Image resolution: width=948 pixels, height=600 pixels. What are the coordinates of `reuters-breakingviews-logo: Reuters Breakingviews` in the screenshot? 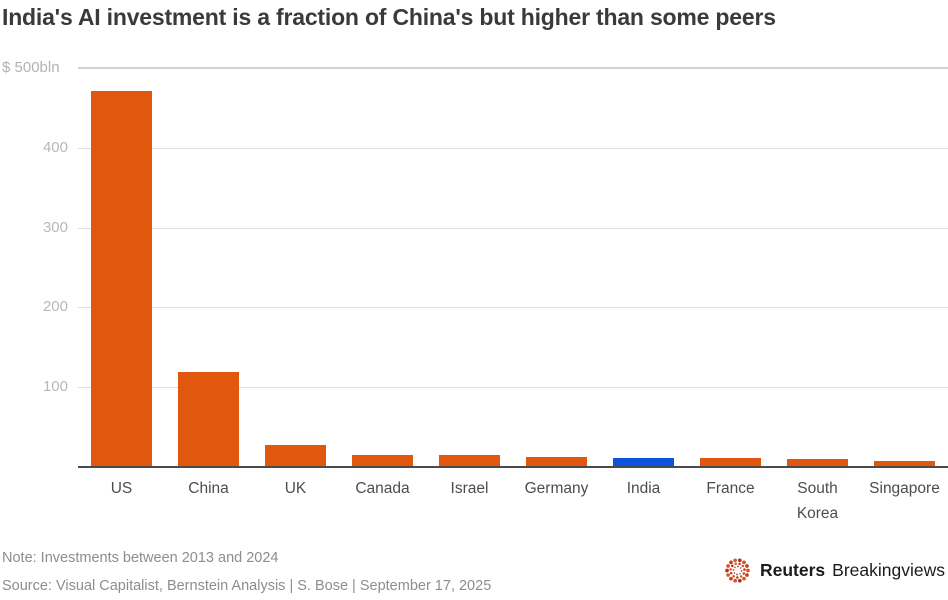 It's located at (833, 570).